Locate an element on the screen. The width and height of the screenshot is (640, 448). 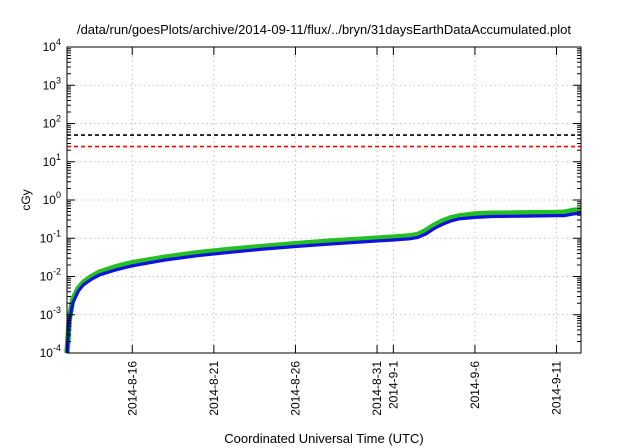
y-tick-label: 10⁻¹ is located at coordinates (50, 236).